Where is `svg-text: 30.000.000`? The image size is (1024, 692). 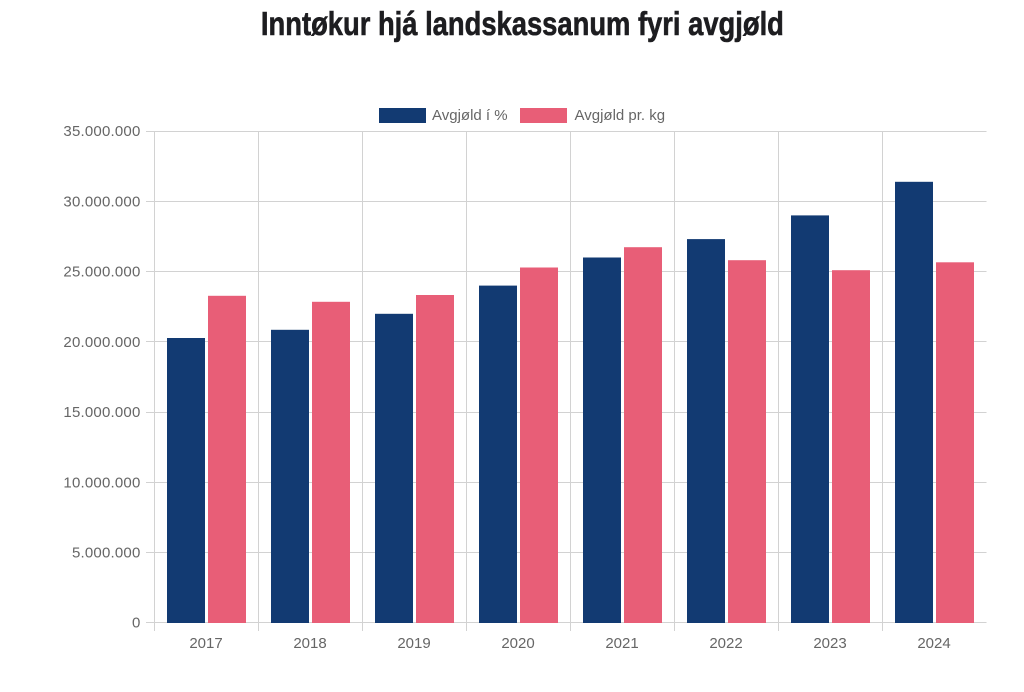
svg-text: 30.000.000 is located at coordinates (101, 201).